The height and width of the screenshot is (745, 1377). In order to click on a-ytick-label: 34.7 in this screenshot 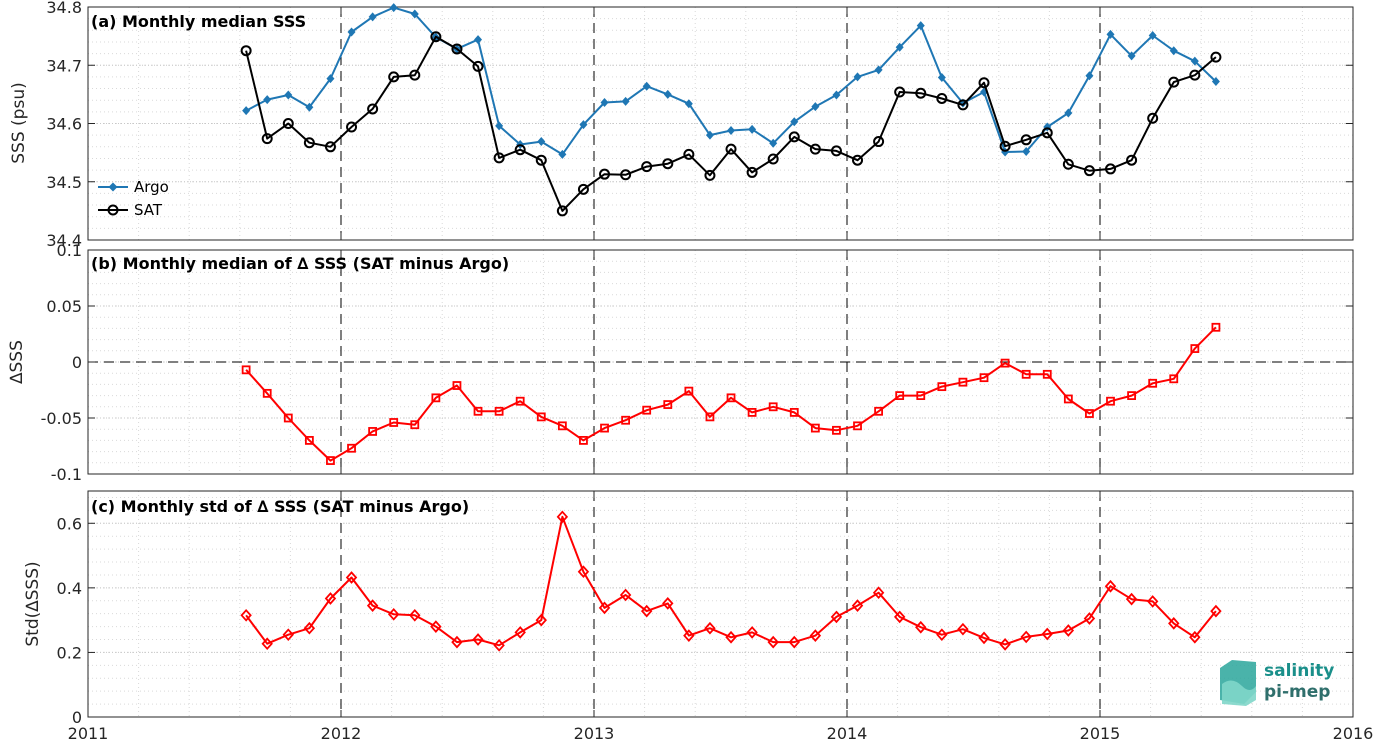, I will do `click(64, 65)`.